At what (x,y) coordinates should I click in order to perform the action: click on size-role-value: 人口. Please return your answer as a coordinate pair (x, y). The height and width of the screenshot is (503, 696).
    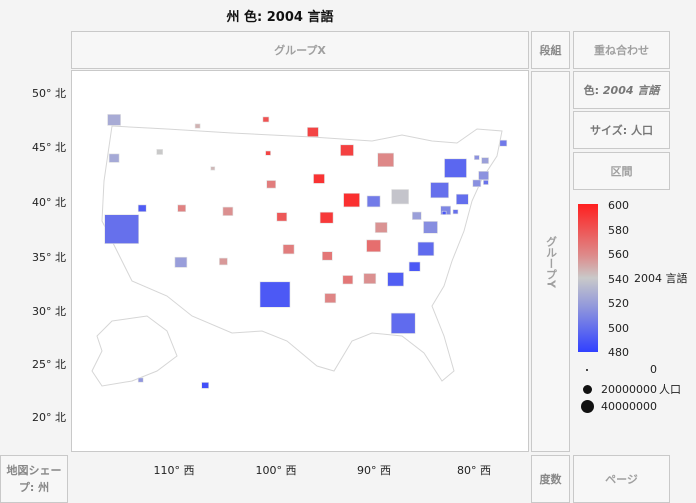
    Looking at the image, I should click on (641, 130).